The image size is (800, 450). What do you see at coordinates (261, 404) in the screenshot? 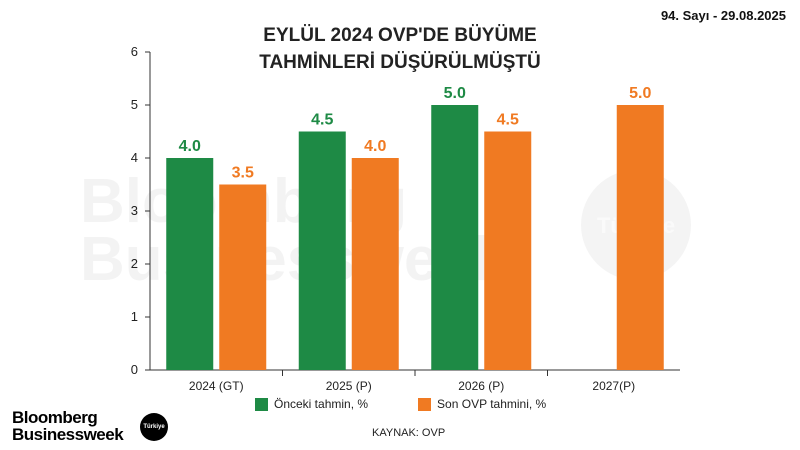
I see `legend-swatch-previous` at bounding box center [261, 404].